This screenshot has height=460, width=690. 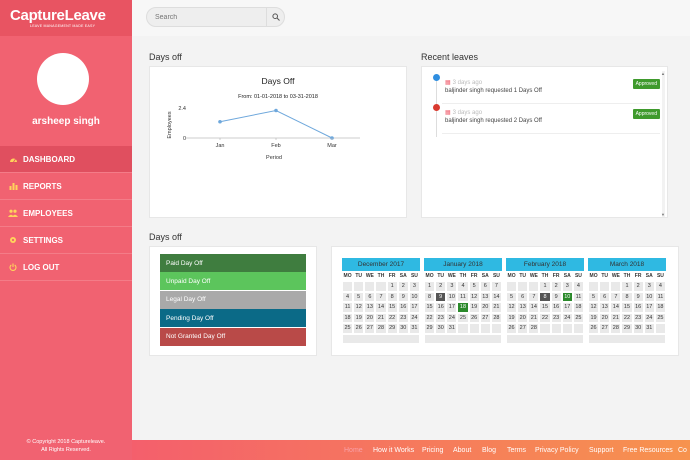 I want to click on footer-link-how-it-works: How it Works, so click(x=394, y=450).